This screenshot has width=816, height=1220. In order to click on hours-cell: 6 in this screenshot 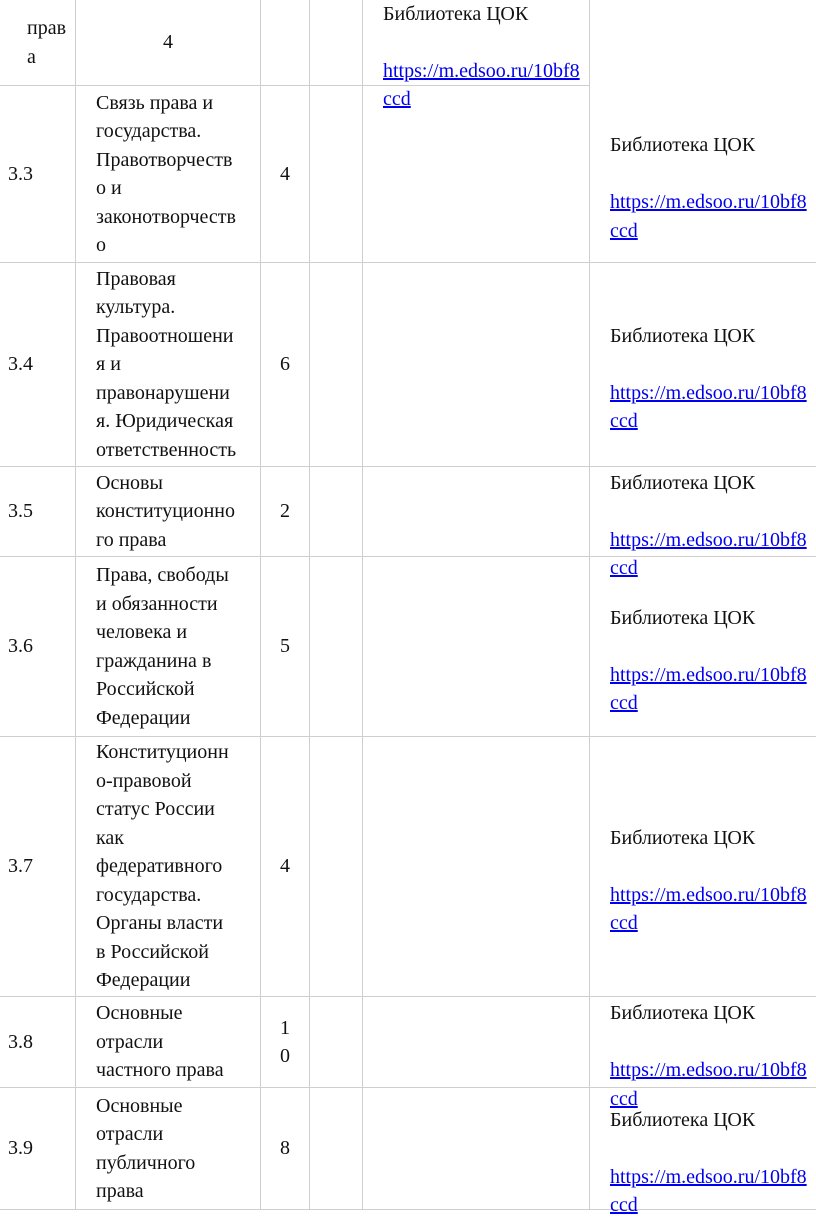, I will do `click(285, 365)`.